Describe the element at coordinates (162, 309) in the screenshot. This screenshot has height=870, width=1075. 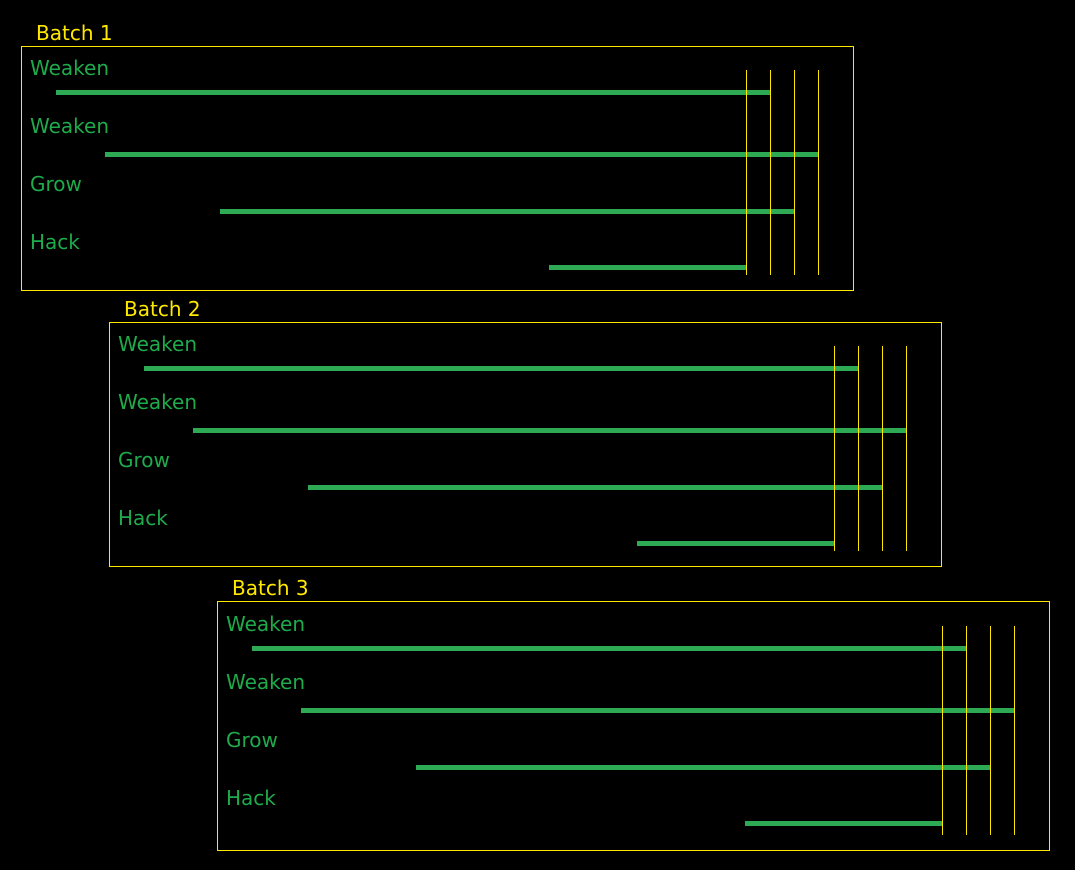
I see `batch-title-2: Batch 2` at that location.